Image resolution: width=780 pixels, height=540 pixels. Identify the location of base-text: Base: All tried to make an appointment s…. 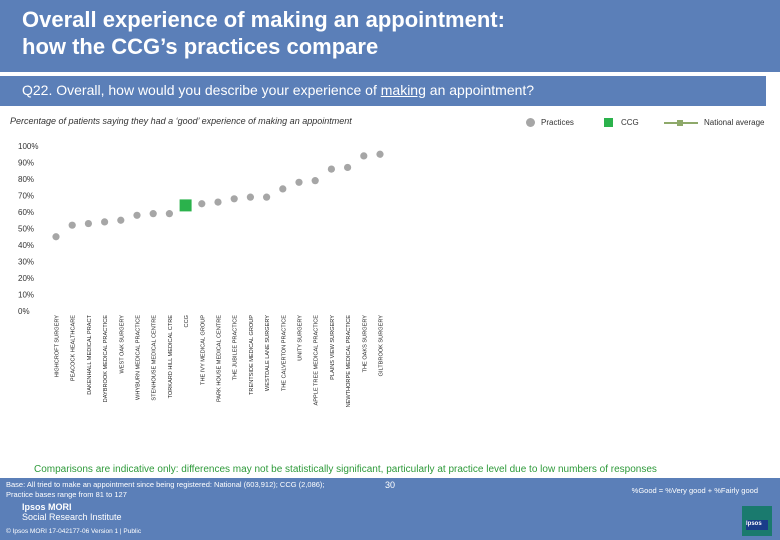
(186, 490).